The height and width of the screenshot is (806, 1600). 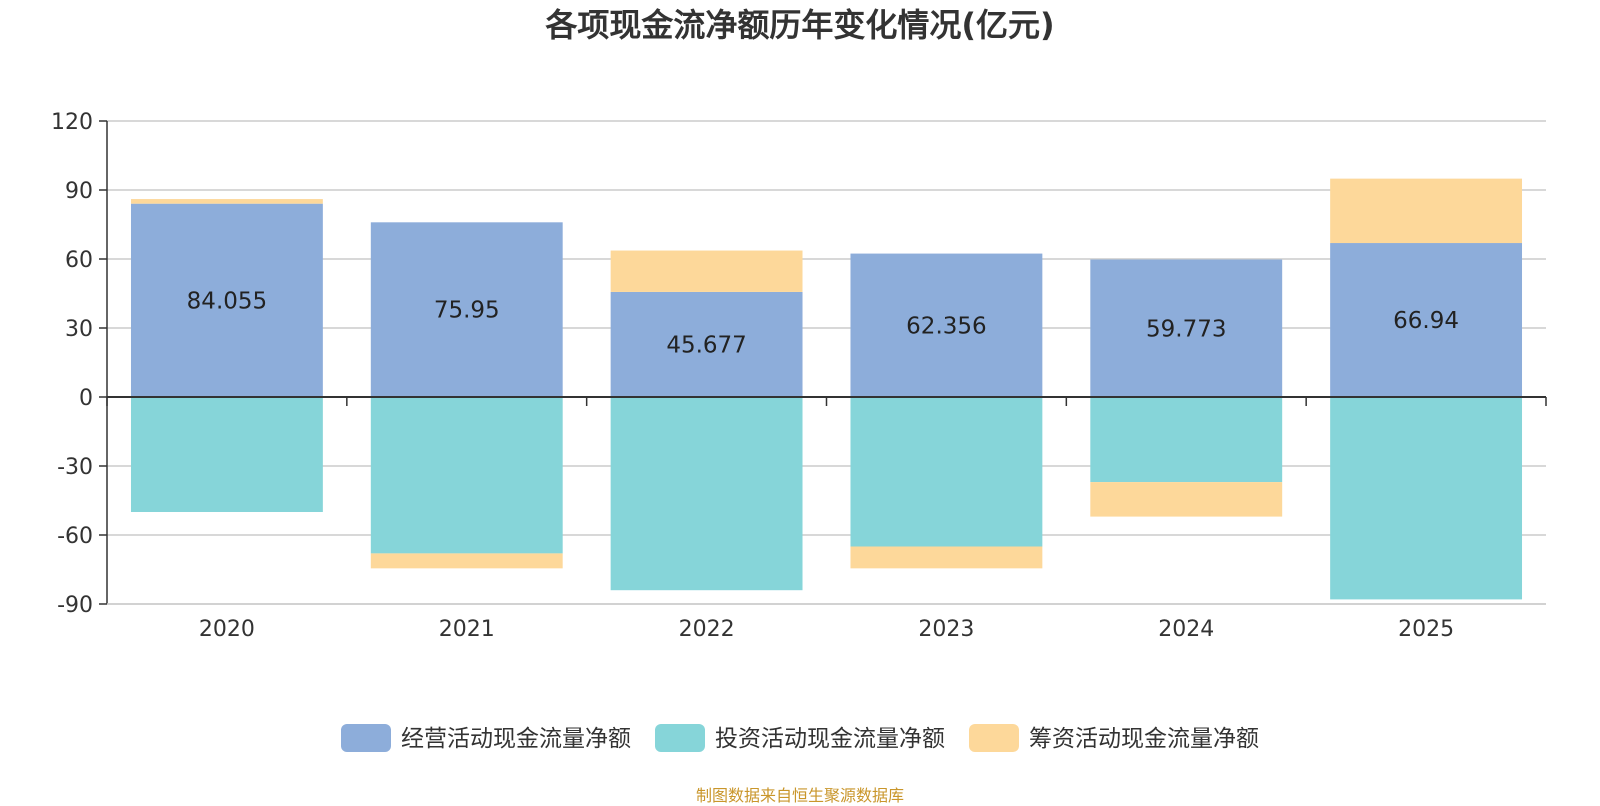 I want to click on data-labels: 84.055 75.95 45.677 62.356 59.773 66.94, so click(x=823, y=323).